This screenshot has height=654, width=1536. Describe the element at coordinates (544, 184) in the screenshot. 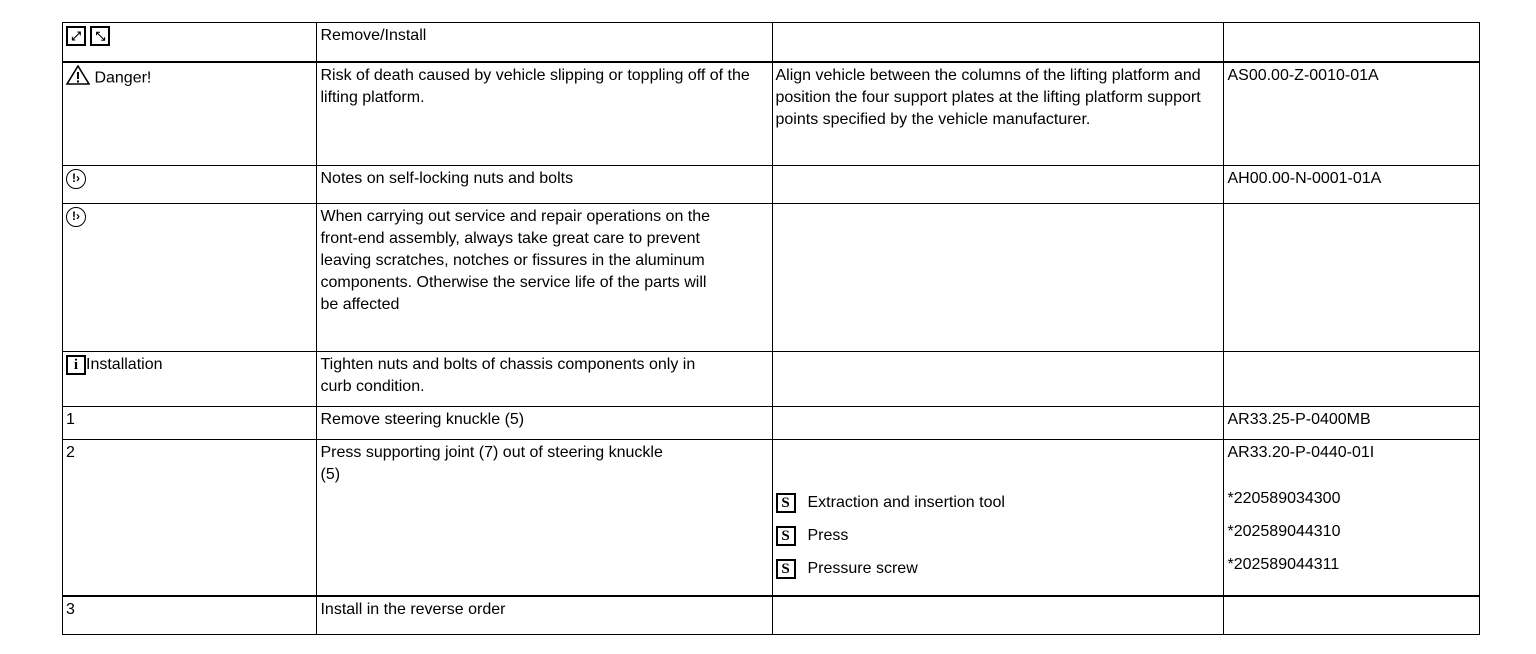

I see `step-text: Notes on self-locking nuts and bolts` at that location.